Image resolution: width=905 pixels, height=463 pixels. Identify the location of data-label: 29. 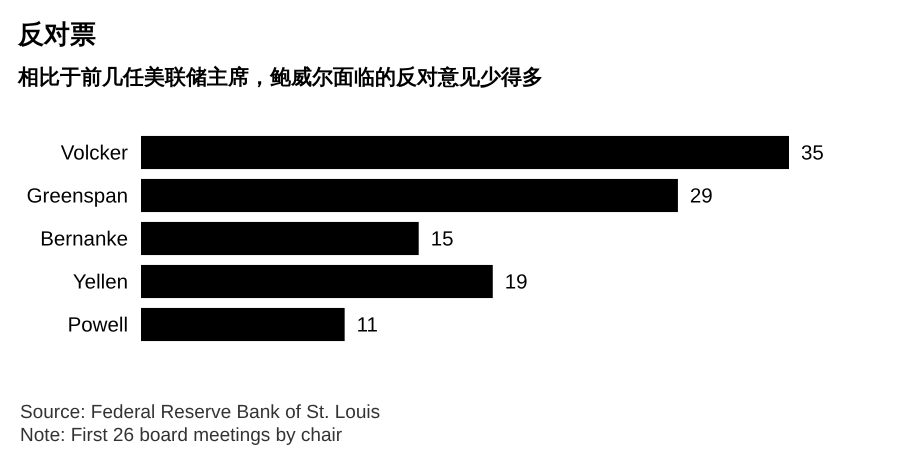
(701, 196).